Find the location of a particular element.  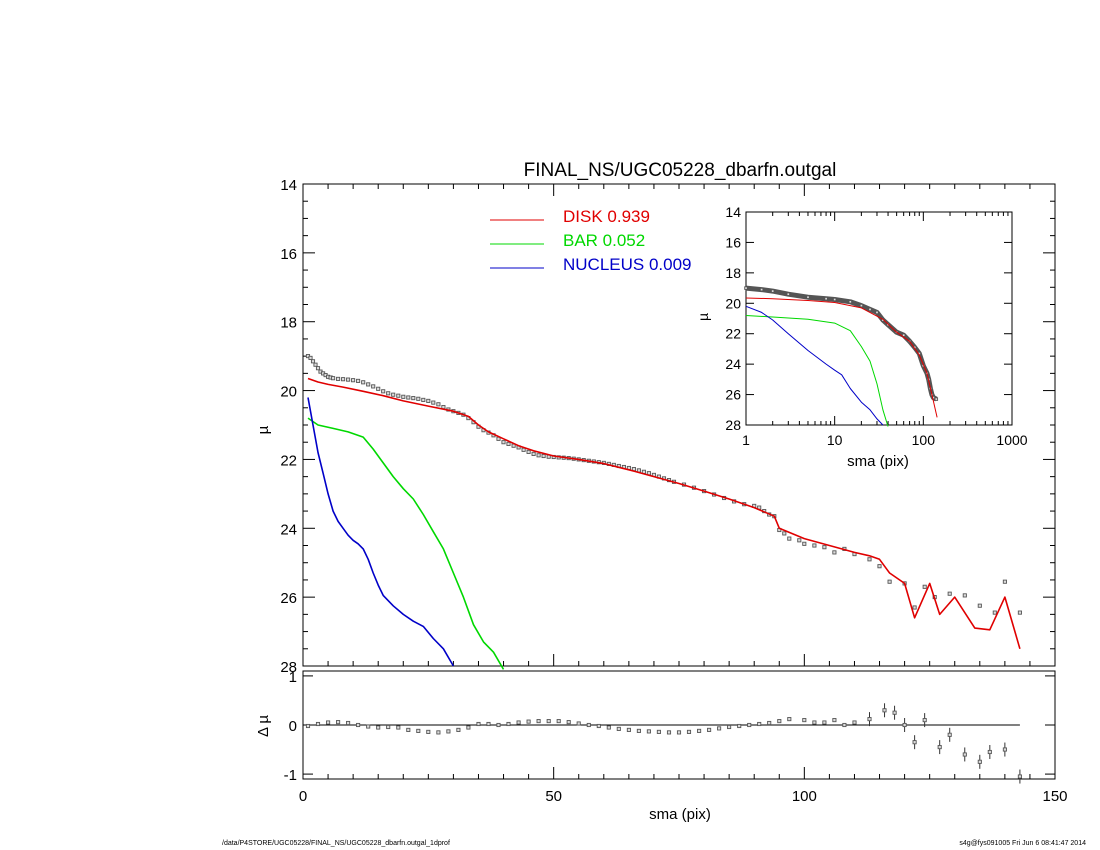

y-tick-label: 0 is located at coordinates (293, 726).